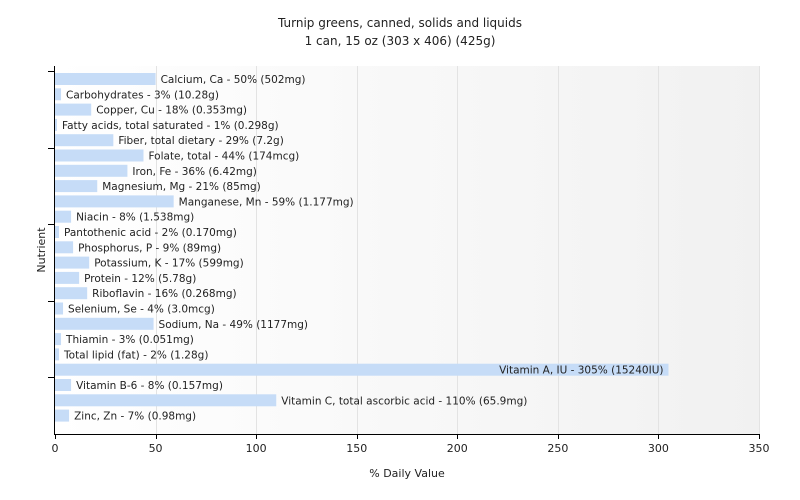  What do you see at coordinates (256, 448) in the screenshot?
I see `x-tick-label-100: 100` at bounding box center [256, 448].